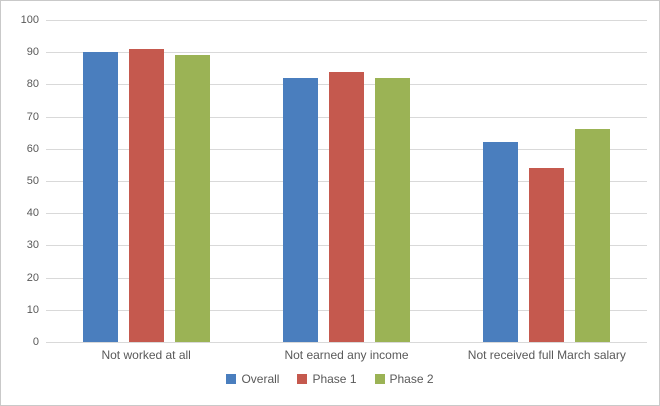 The image size is (660, 406). I want to click on y-axis: 0 10 20 30 40 50 60 70 80 90 100, so click(20, 181).